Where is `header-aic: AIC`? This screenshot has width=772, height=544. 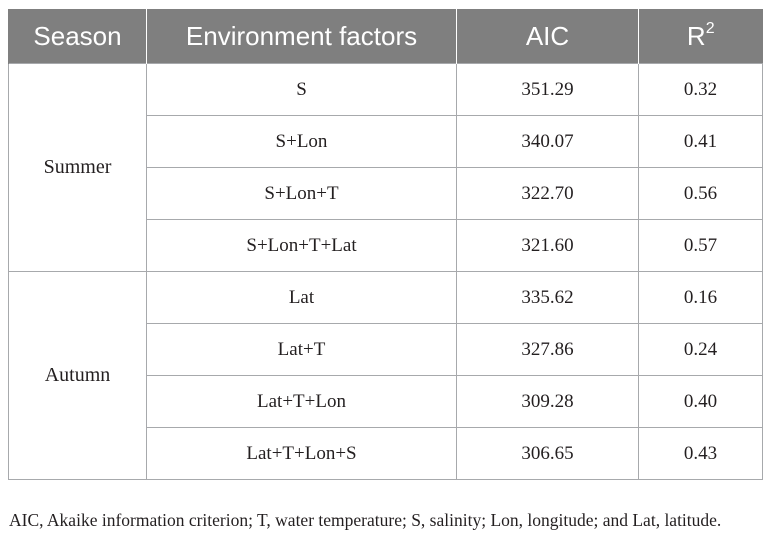 header-aic: AIC is located at coordinates (547, 36).